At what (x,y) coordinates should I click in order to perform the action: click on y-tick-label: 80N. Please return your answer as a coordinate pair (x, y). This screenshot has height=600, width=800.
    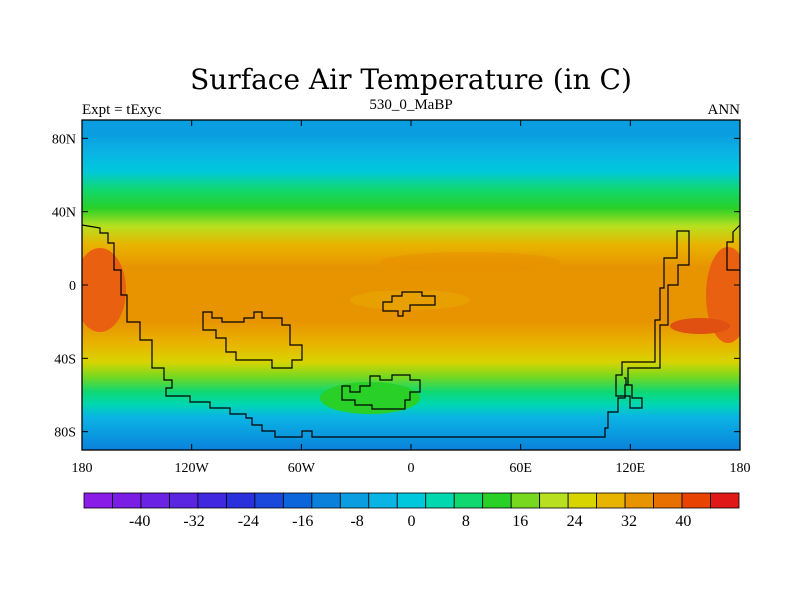
    Looking at the image, I should click on (64, 139).